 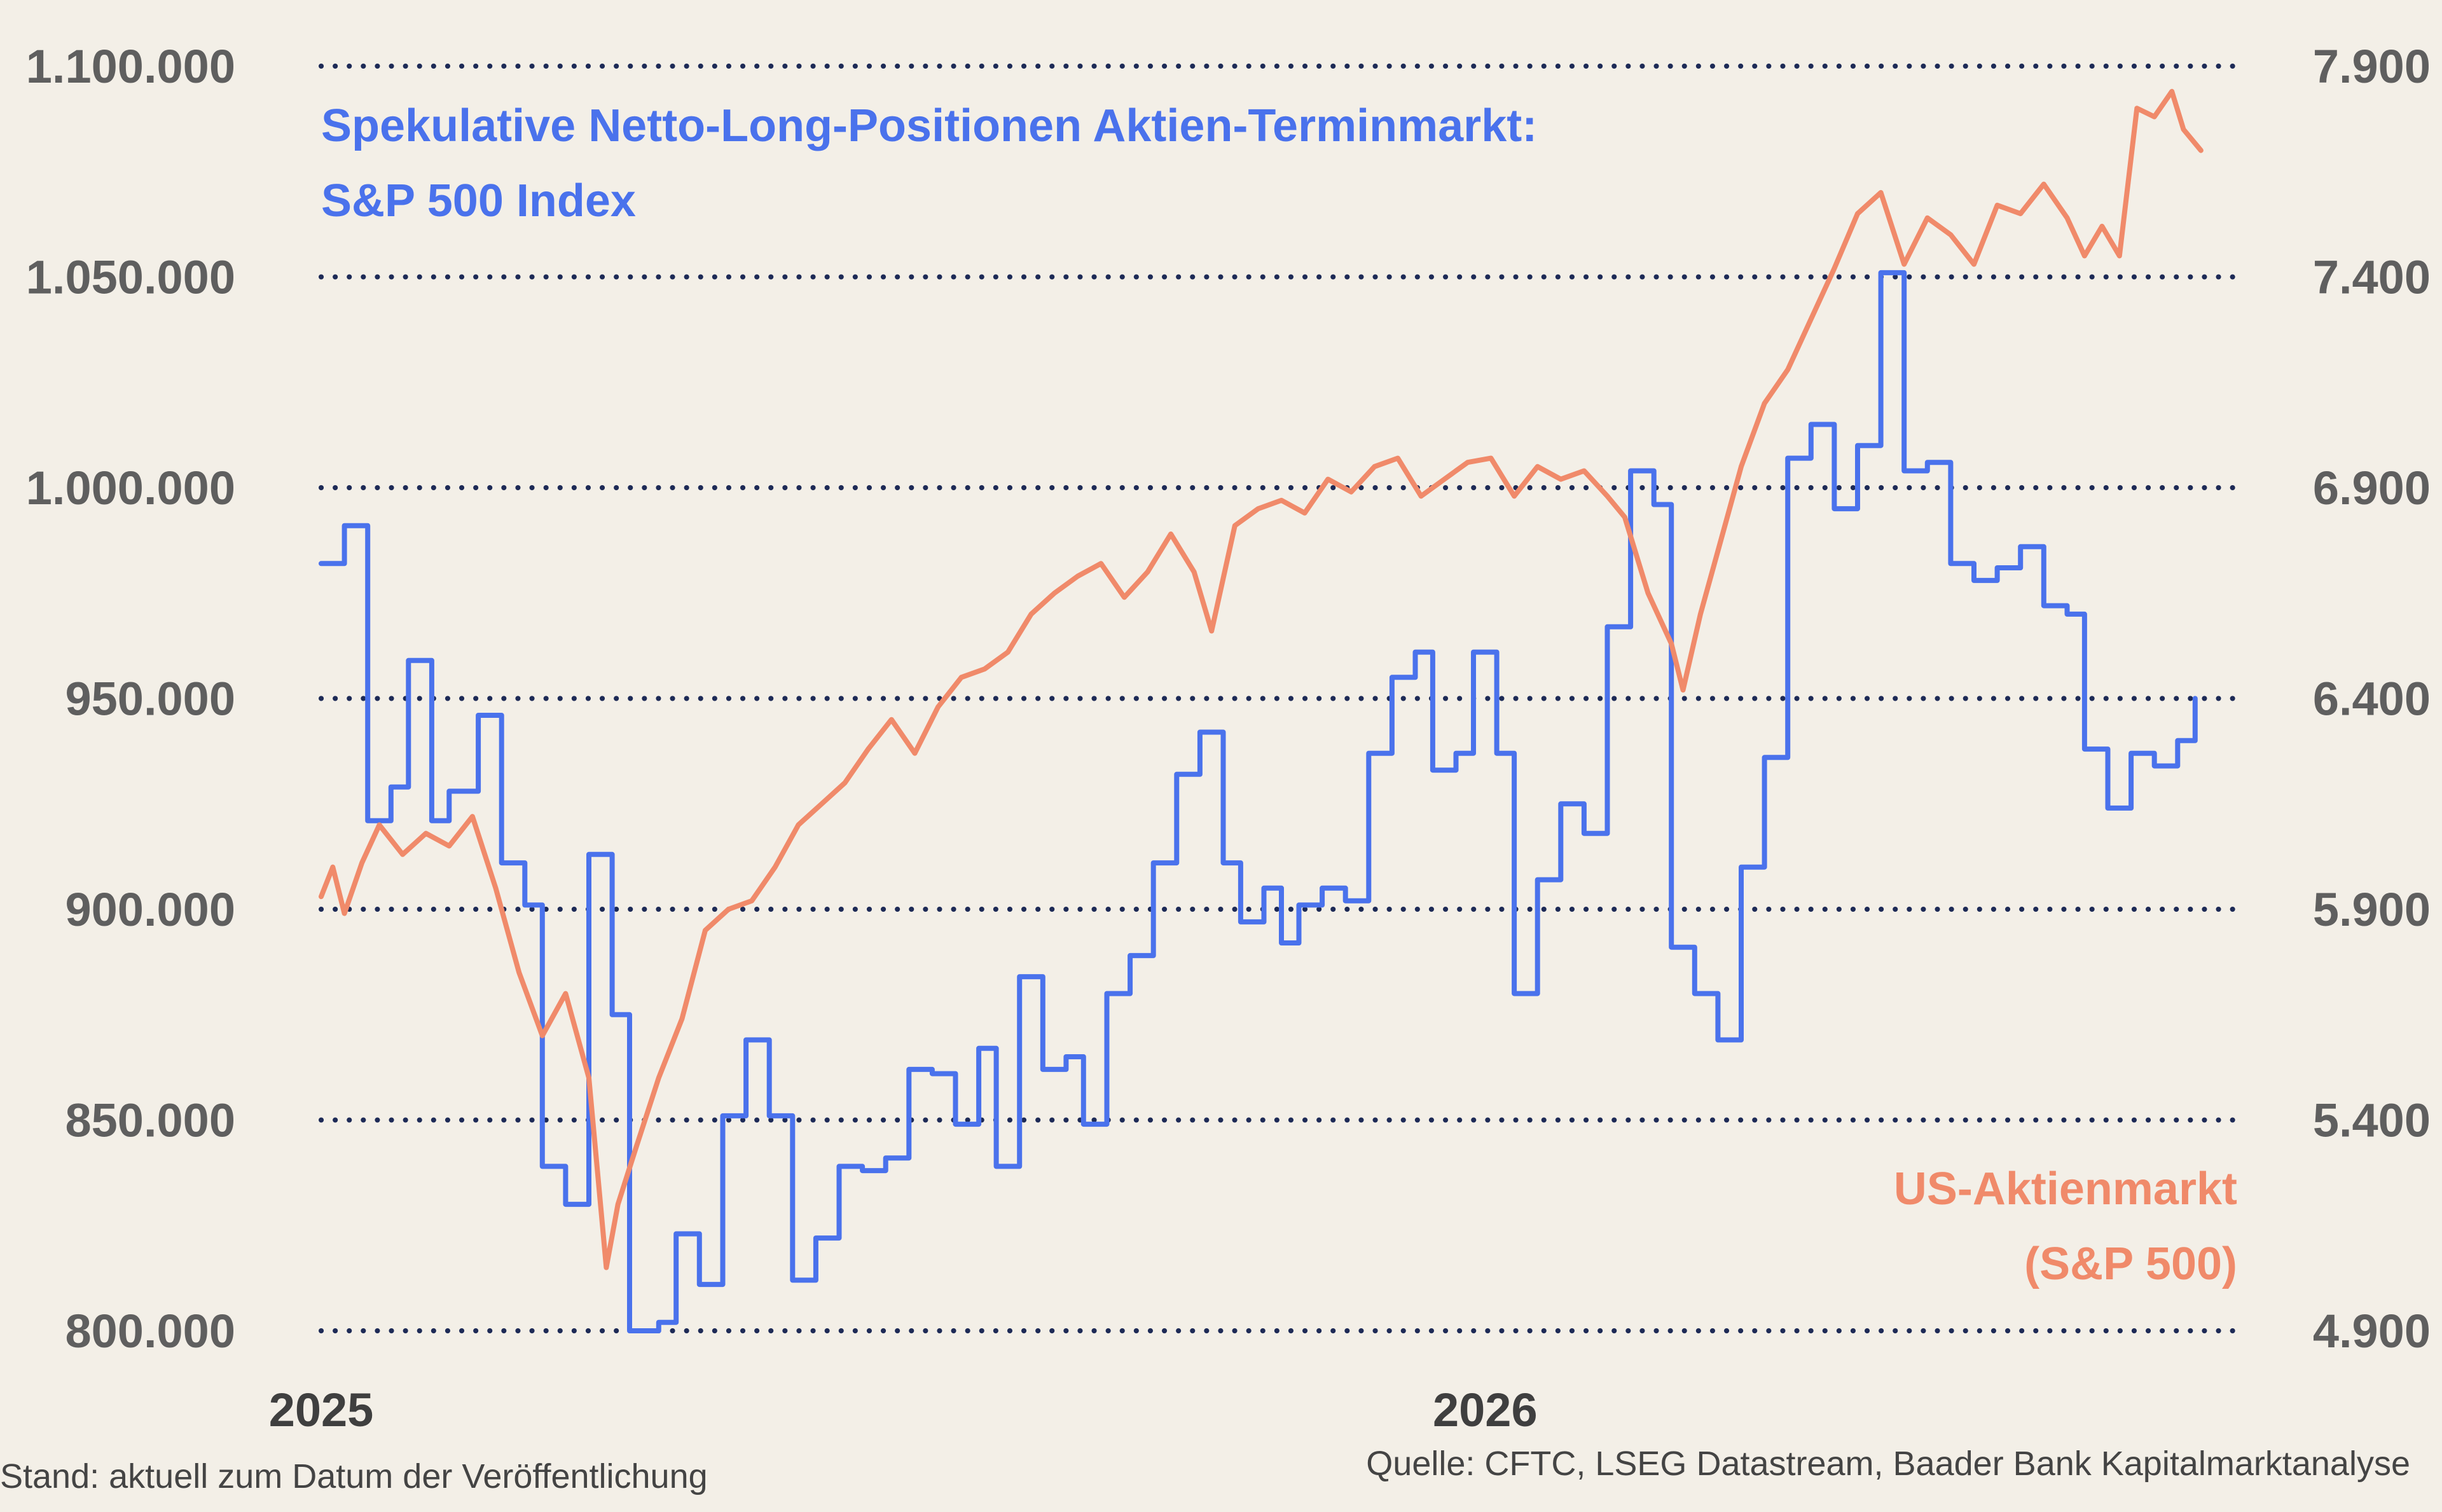 What do you see at coordinates (151, 699) in the screenshot?
I see `left-tick-label: 950.000` at bounding box center [151, 699].